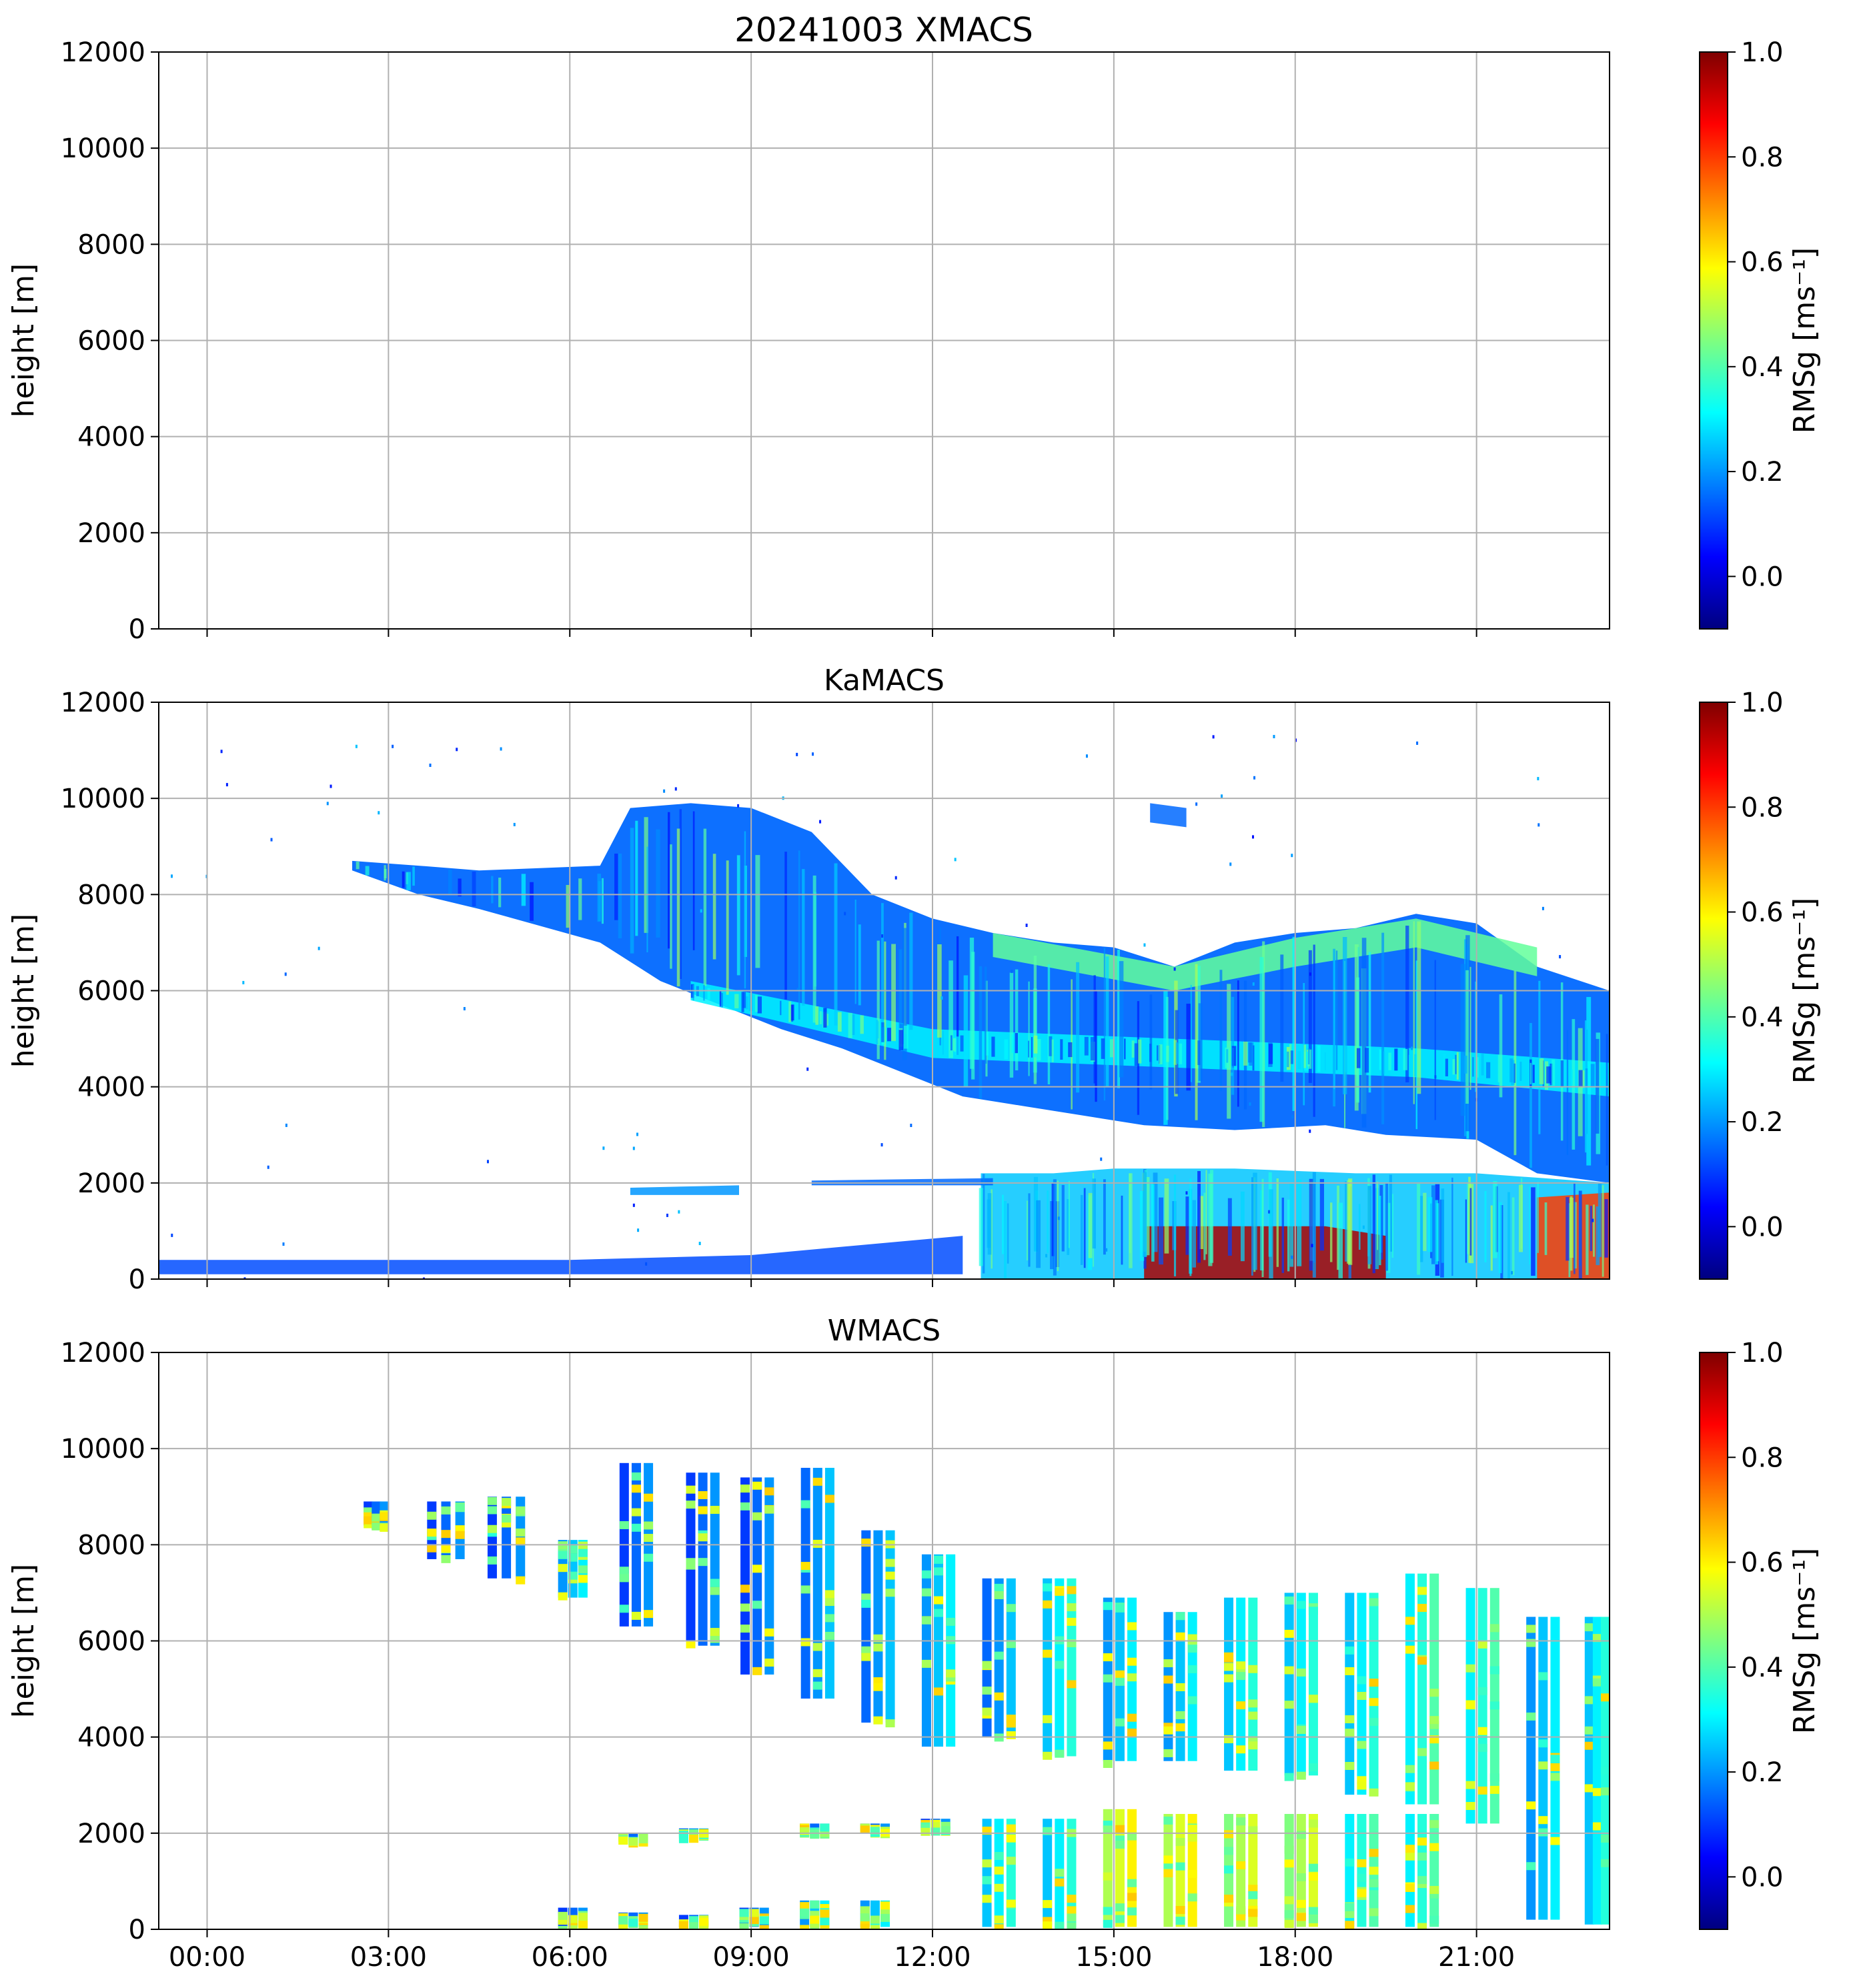 The image size is (1851, 1988). Describe the element at coordinates (1762, 157) in the screenshot. I see `colorbar-tick-label: 0.8` at that location.